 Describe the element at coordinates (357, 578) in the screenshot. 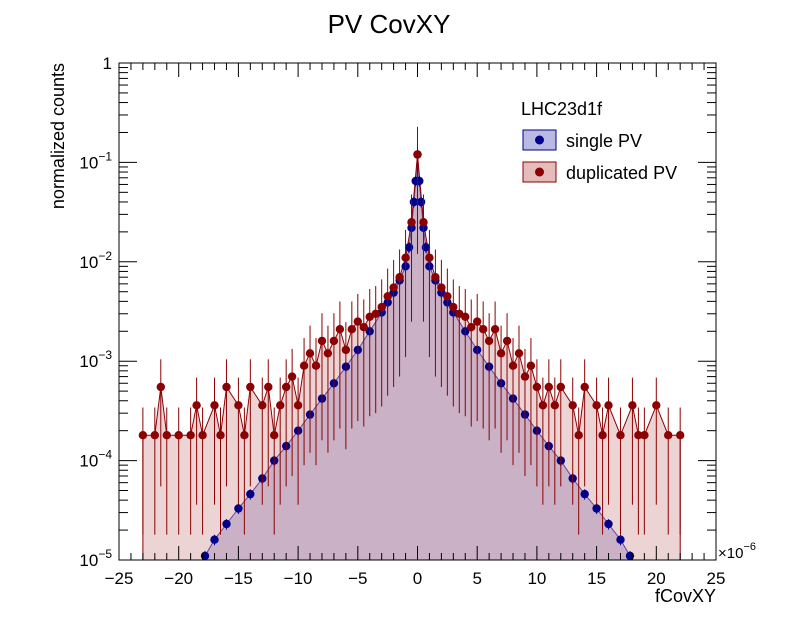

I see `x-tick-label: −5` at that location.